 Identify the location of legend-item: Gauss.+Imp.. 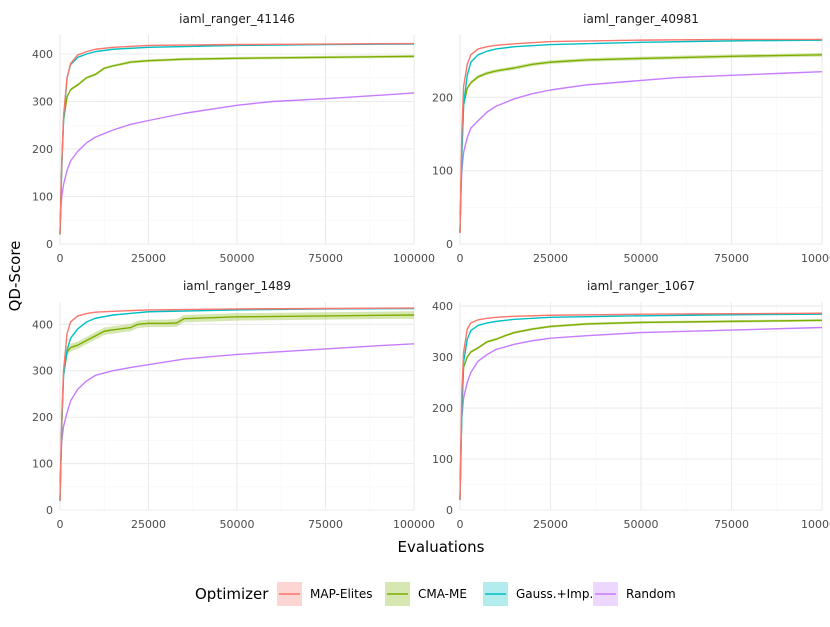
(538, 594).